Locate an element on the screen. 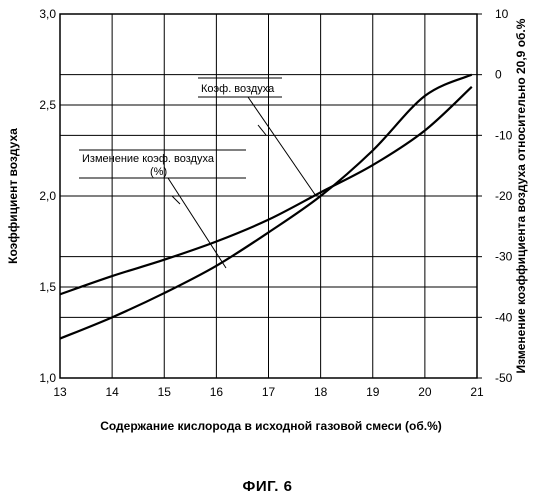 Image resolution: width=535 pixels, height=499 pixels. right-tick-label: 0 is located at coordinates (498, 75).